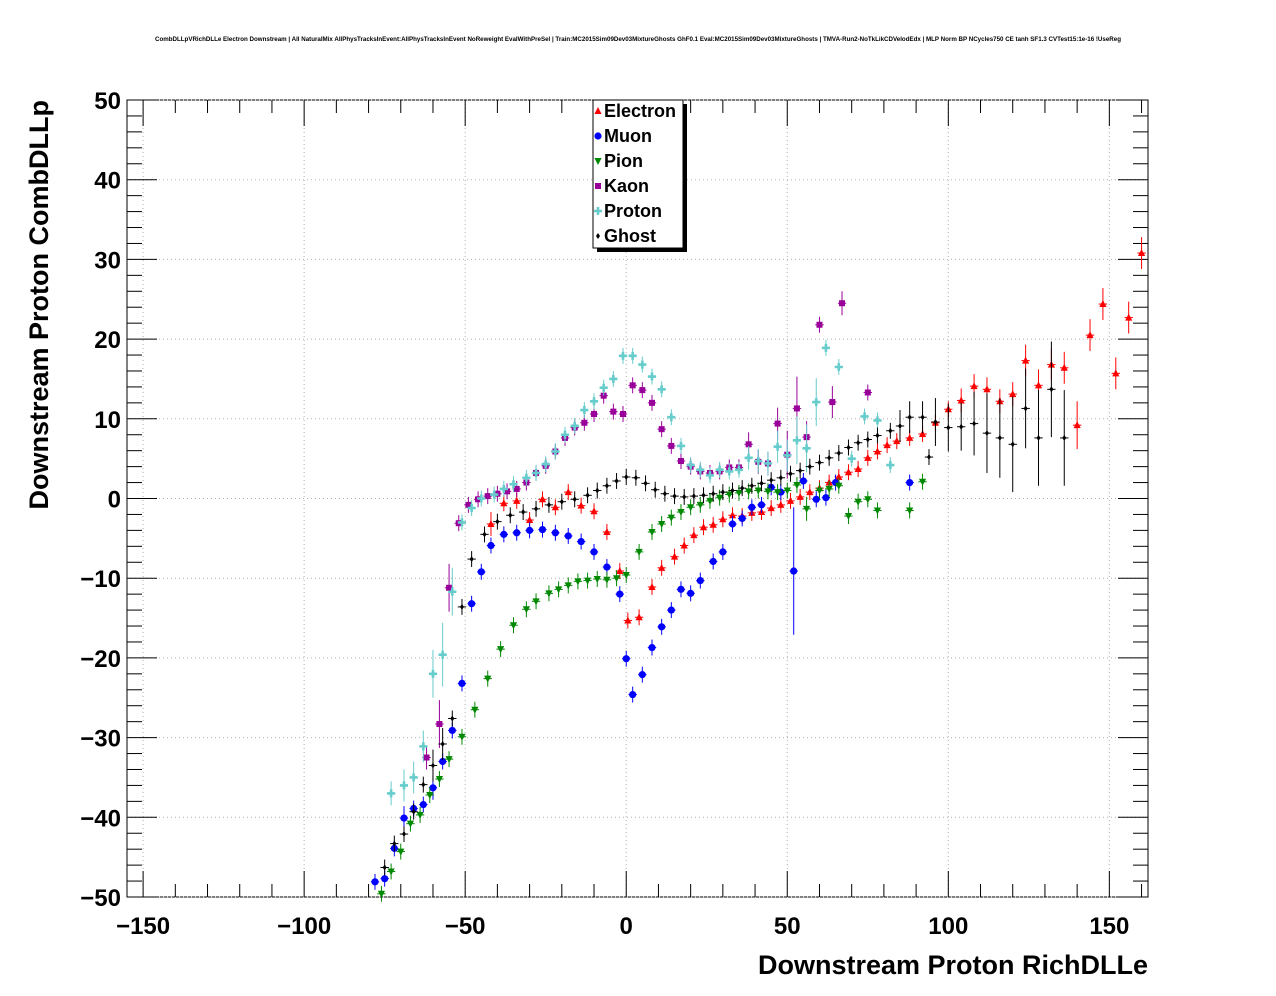 This screenshot has width=1276, height=996. Describe the element at coordinates (598, 236) in the screenshot. I see `legend-marker` at that location.